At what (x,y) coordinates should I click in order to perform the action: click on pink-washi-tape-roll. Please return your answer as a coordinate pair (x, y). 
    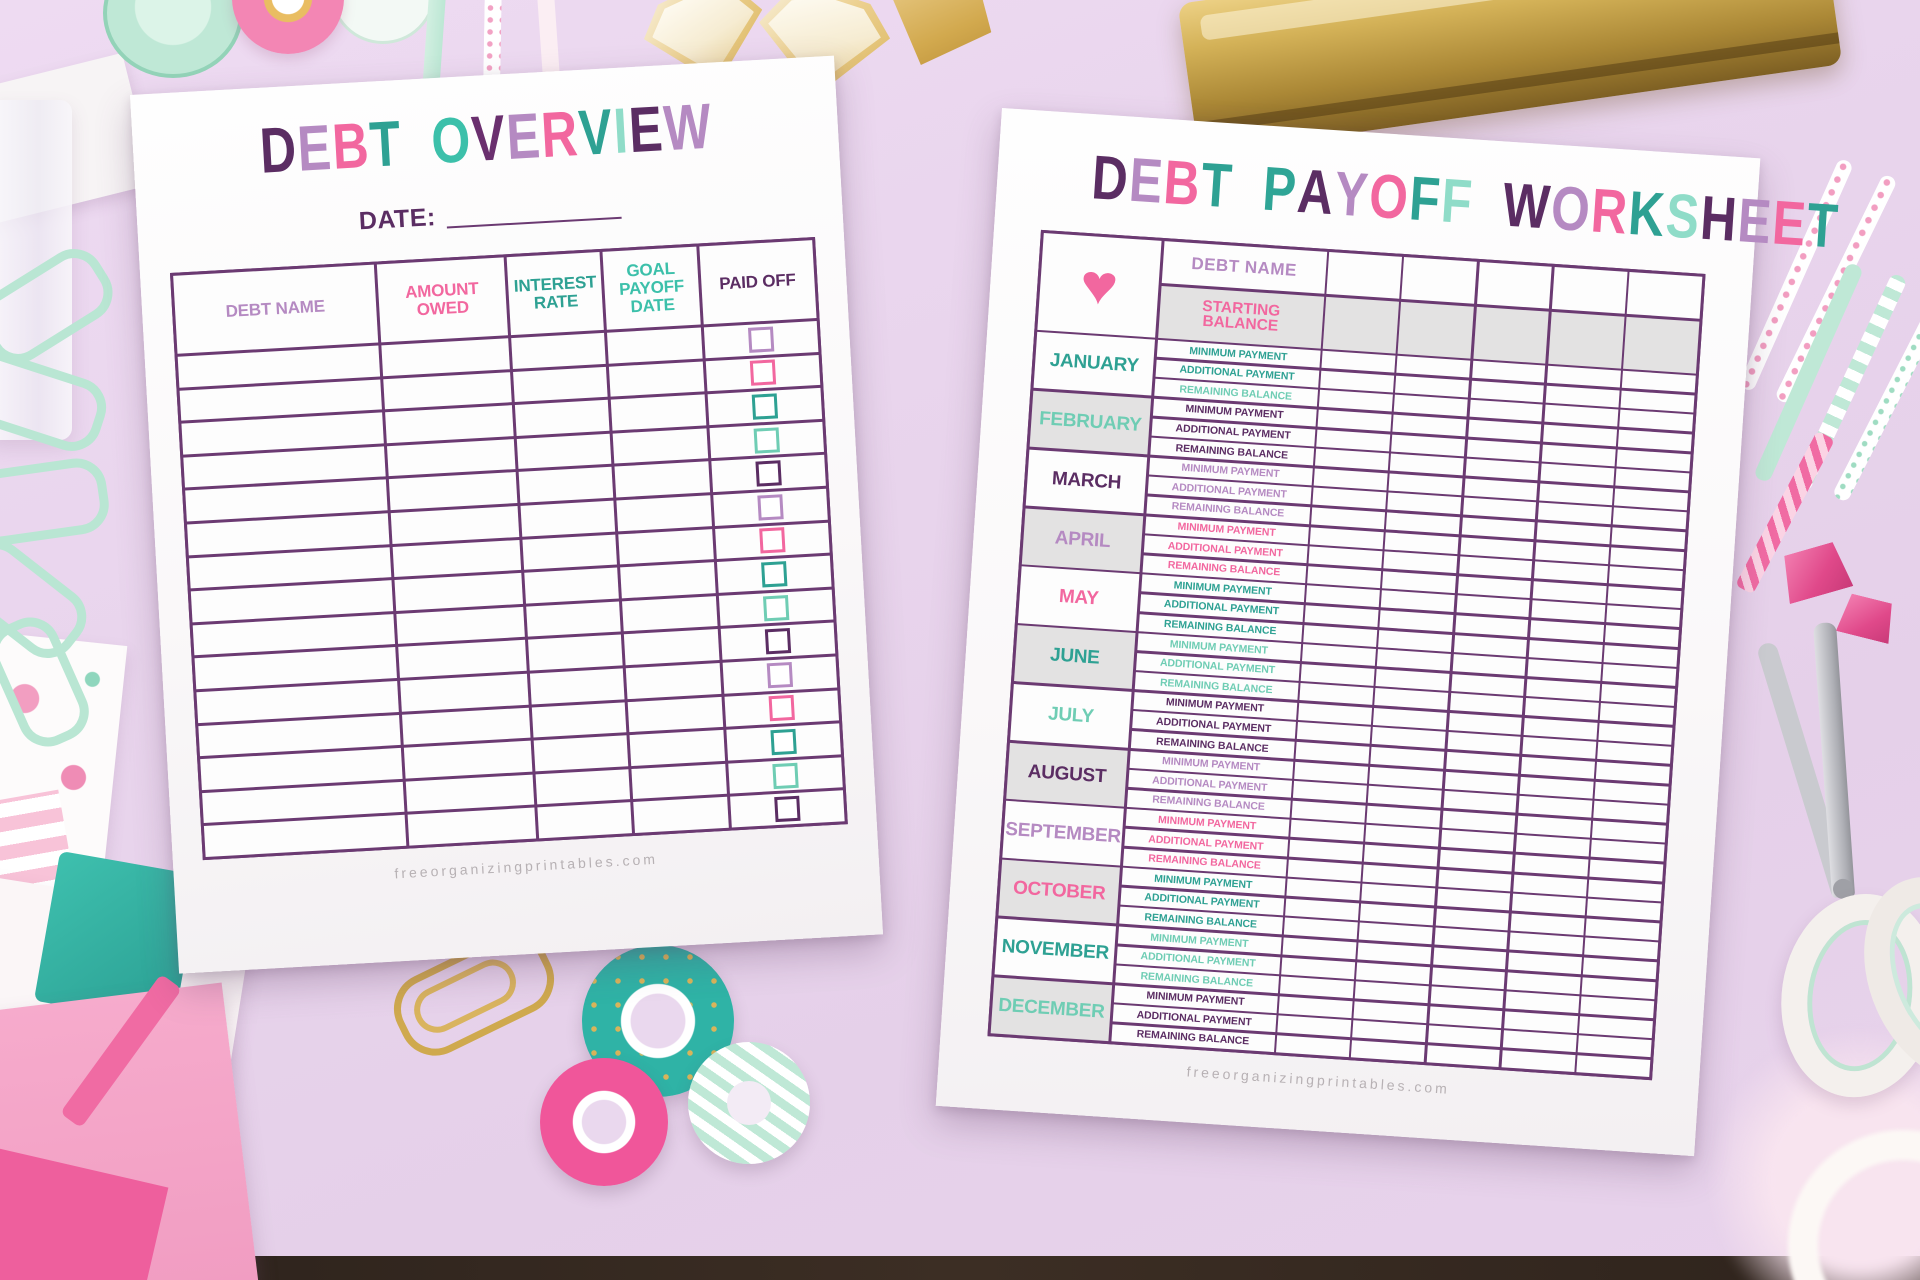
    Looking at the image, I should click on (604, 1122).